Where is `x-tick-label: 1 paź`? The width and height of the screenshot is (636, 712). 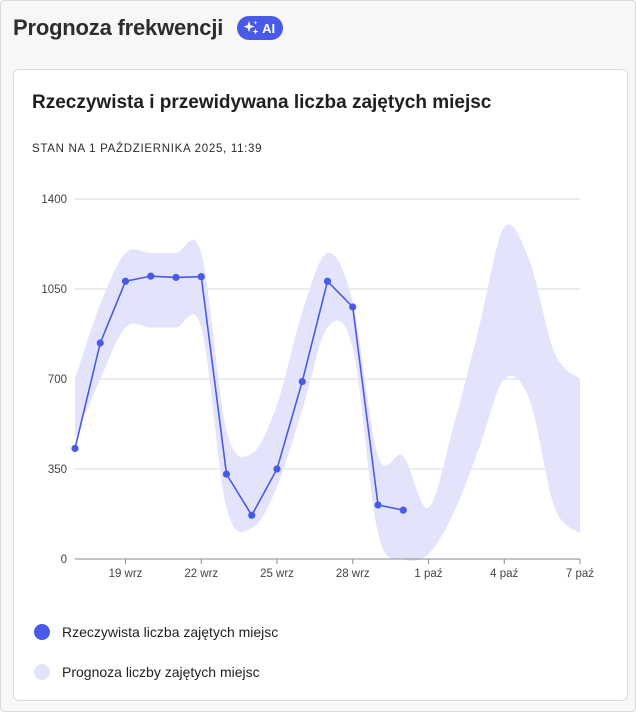 x-tick-label: 1 paź is located at coordinates (428, 574).